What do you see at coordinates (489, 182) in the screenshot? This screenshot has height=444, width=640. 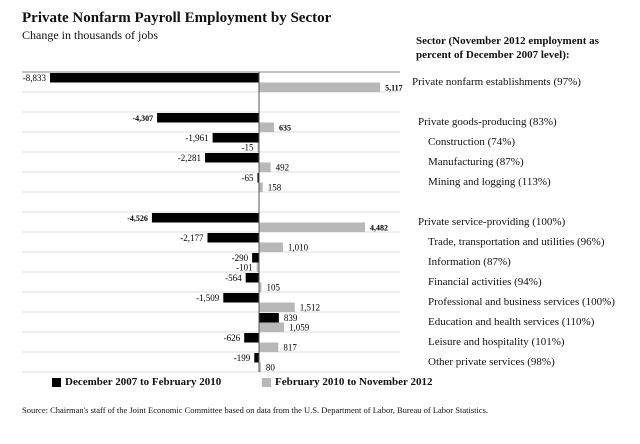 I see `category-label: Mining and logging (113%)` at bounding box center [489, 182].